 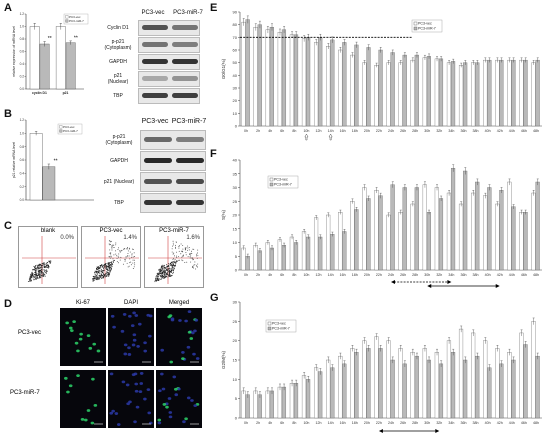 What do you see at coordinates (524, 423) in the screenshot?
I see `x-tick-label: 46h` at bounding box center [524, 423].